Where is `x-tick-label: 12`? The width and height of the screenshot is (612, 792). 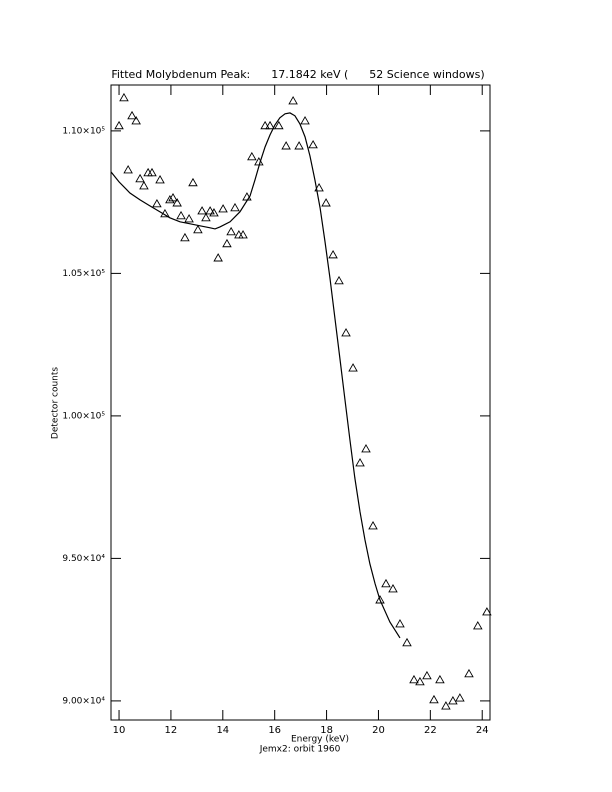
x-tick-label: 12 is located at coordinates (171, 730).